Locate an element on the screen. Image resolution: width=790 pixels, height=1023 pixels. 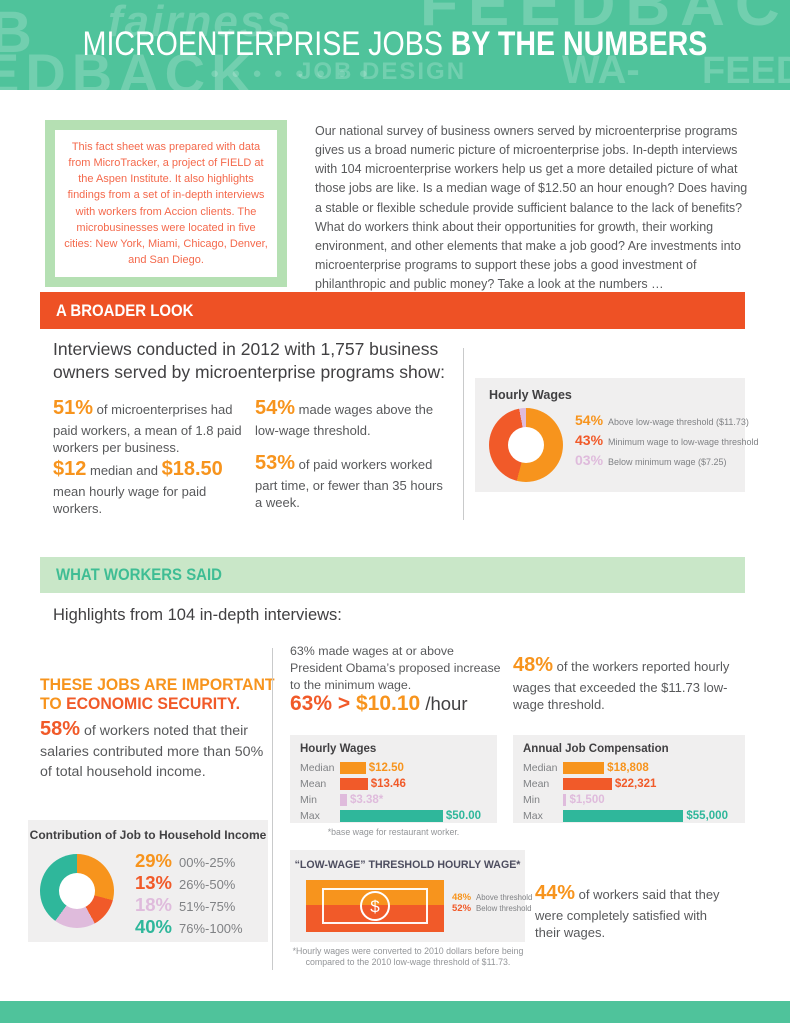
bar-category-label: Min is located at coordinates (531, 799).